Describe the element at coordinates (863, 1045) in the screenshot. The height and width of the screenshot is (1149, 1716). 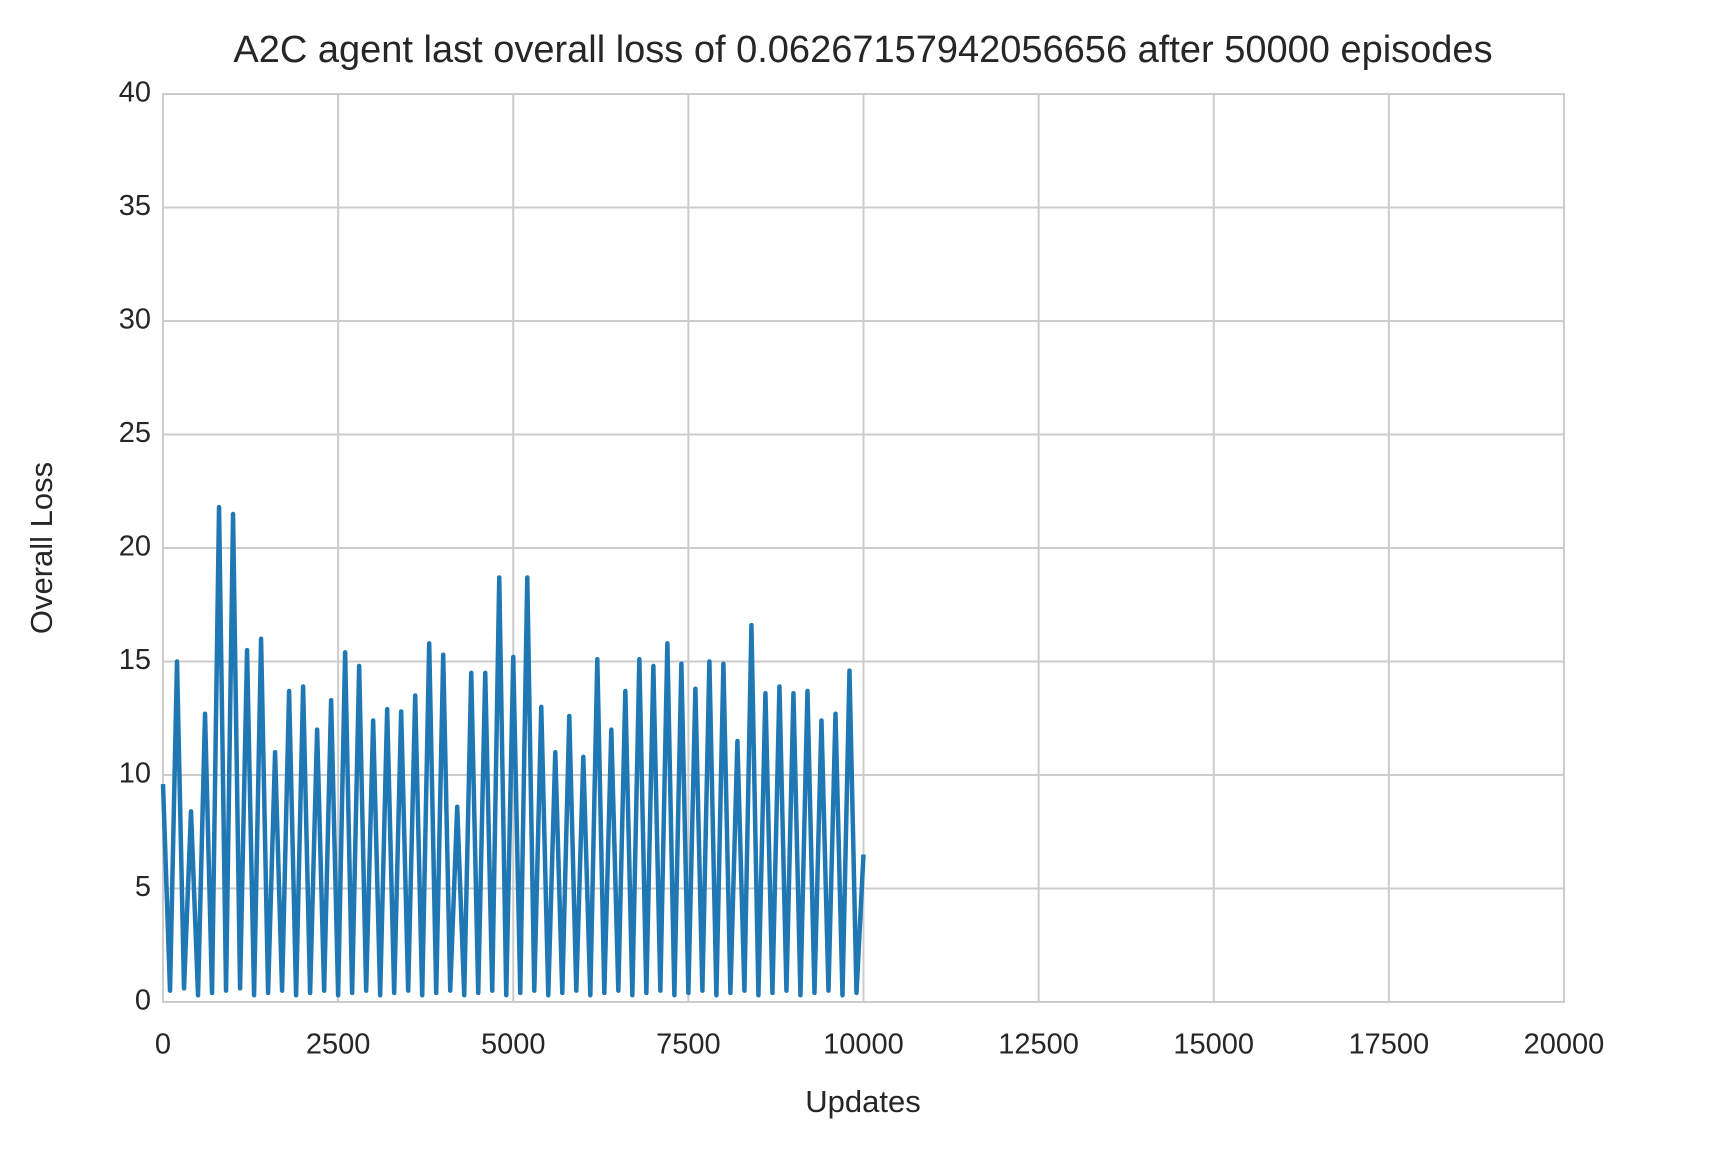
I see `x-tick-label: 10000` at that location.